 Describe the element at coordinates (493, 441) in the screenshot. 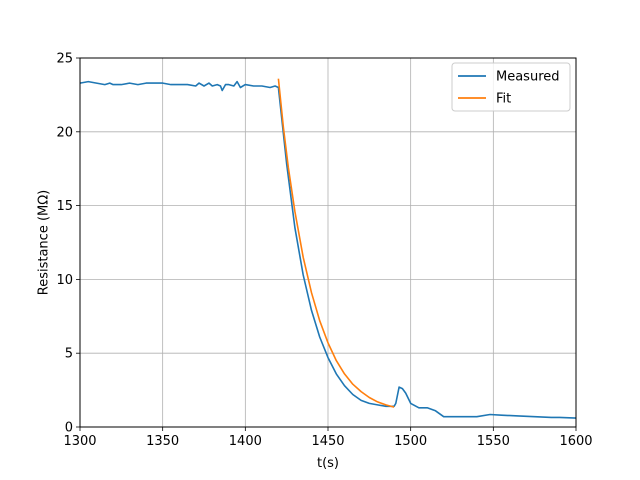

I see `x-tick-label: 1550` at that location.